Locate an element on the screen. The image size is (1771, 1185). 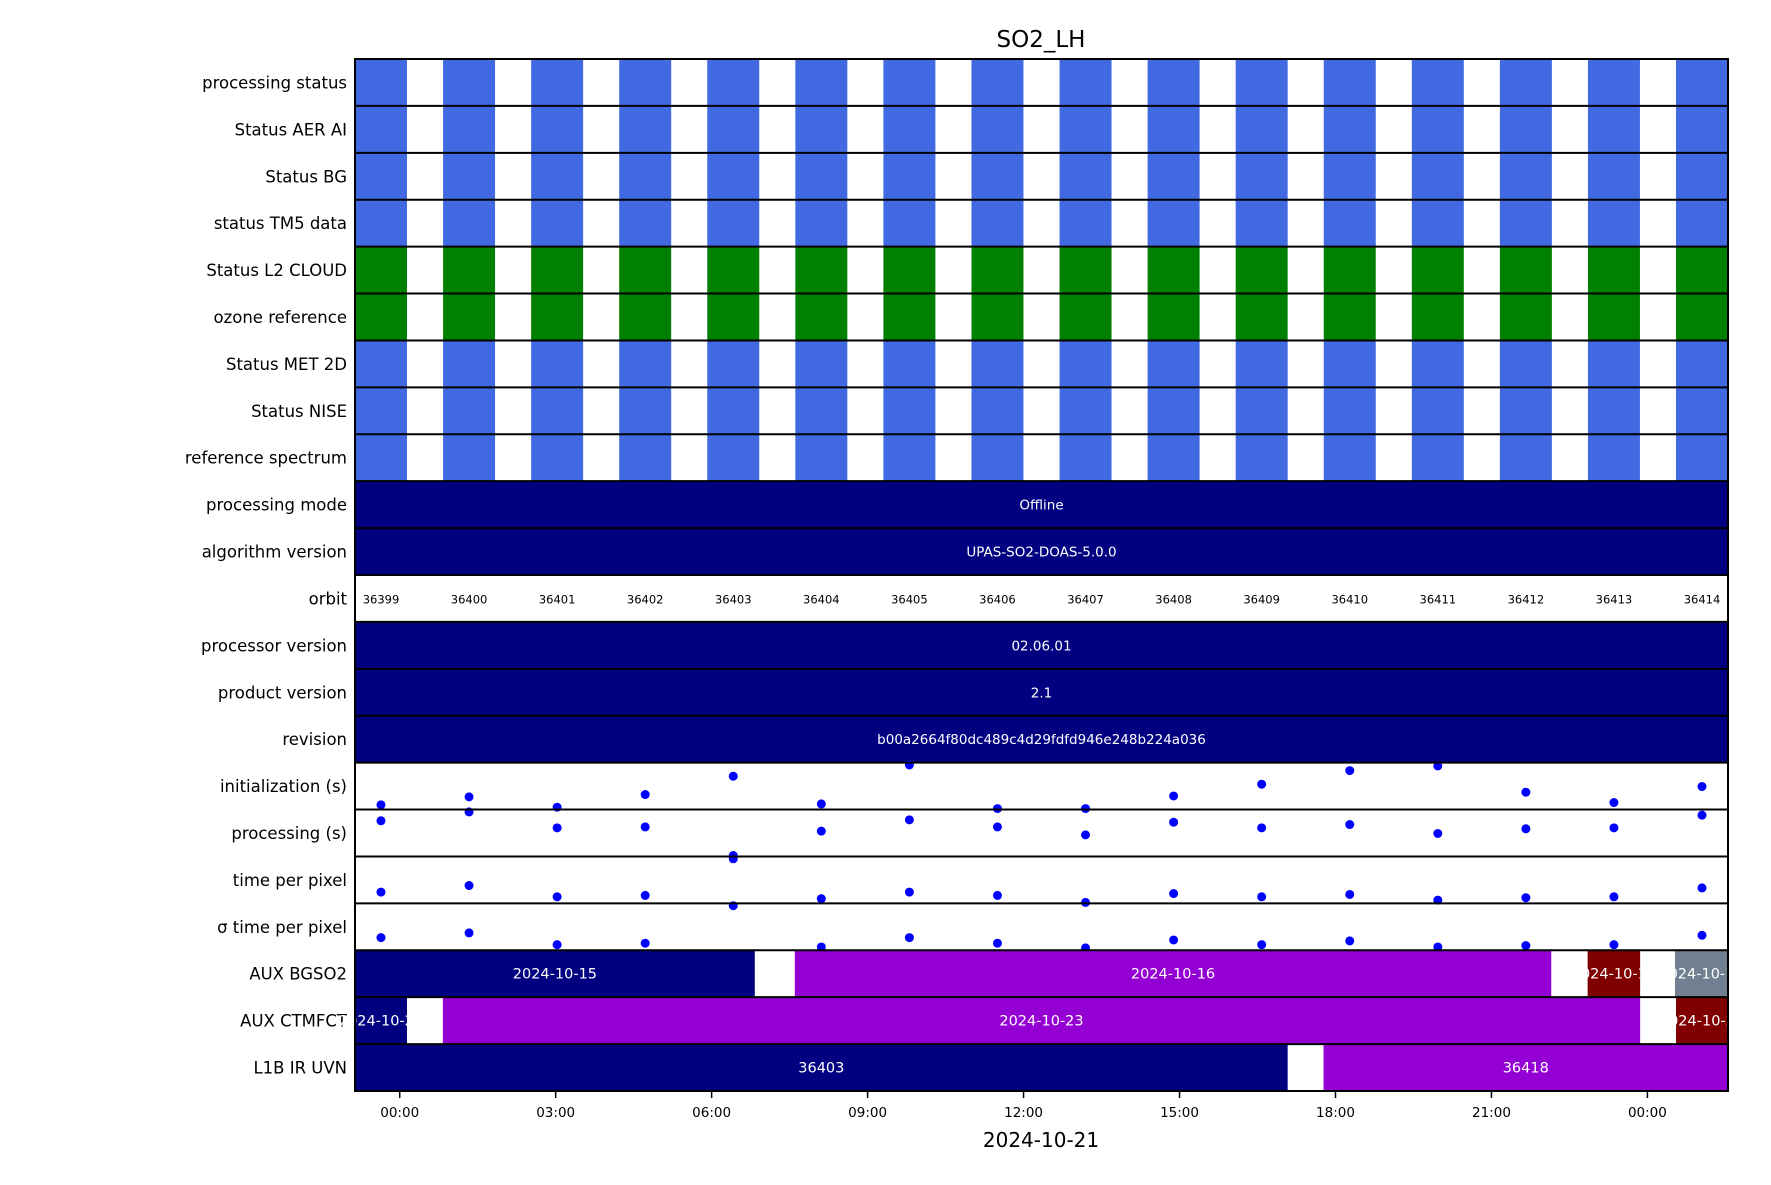
orbit-label: 36399 is located at coordinates (381, 599).